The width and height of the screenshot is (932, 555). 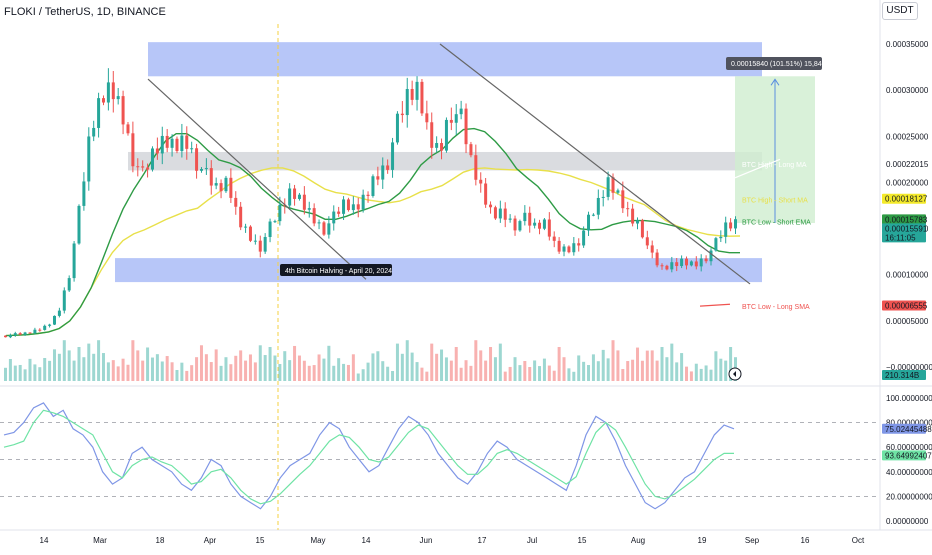 What do you see at coordinates (100, 540) in the screenshot?
I see `date-tick-label: Mar` at bounding box center [100, 540].